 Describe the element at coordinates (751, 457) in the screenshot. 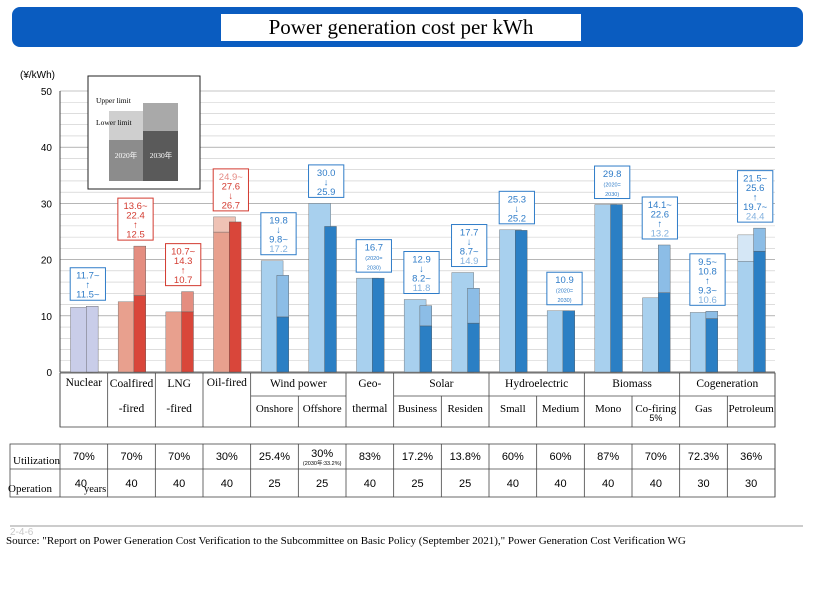

I see `utilization-value: 36%` at that location.